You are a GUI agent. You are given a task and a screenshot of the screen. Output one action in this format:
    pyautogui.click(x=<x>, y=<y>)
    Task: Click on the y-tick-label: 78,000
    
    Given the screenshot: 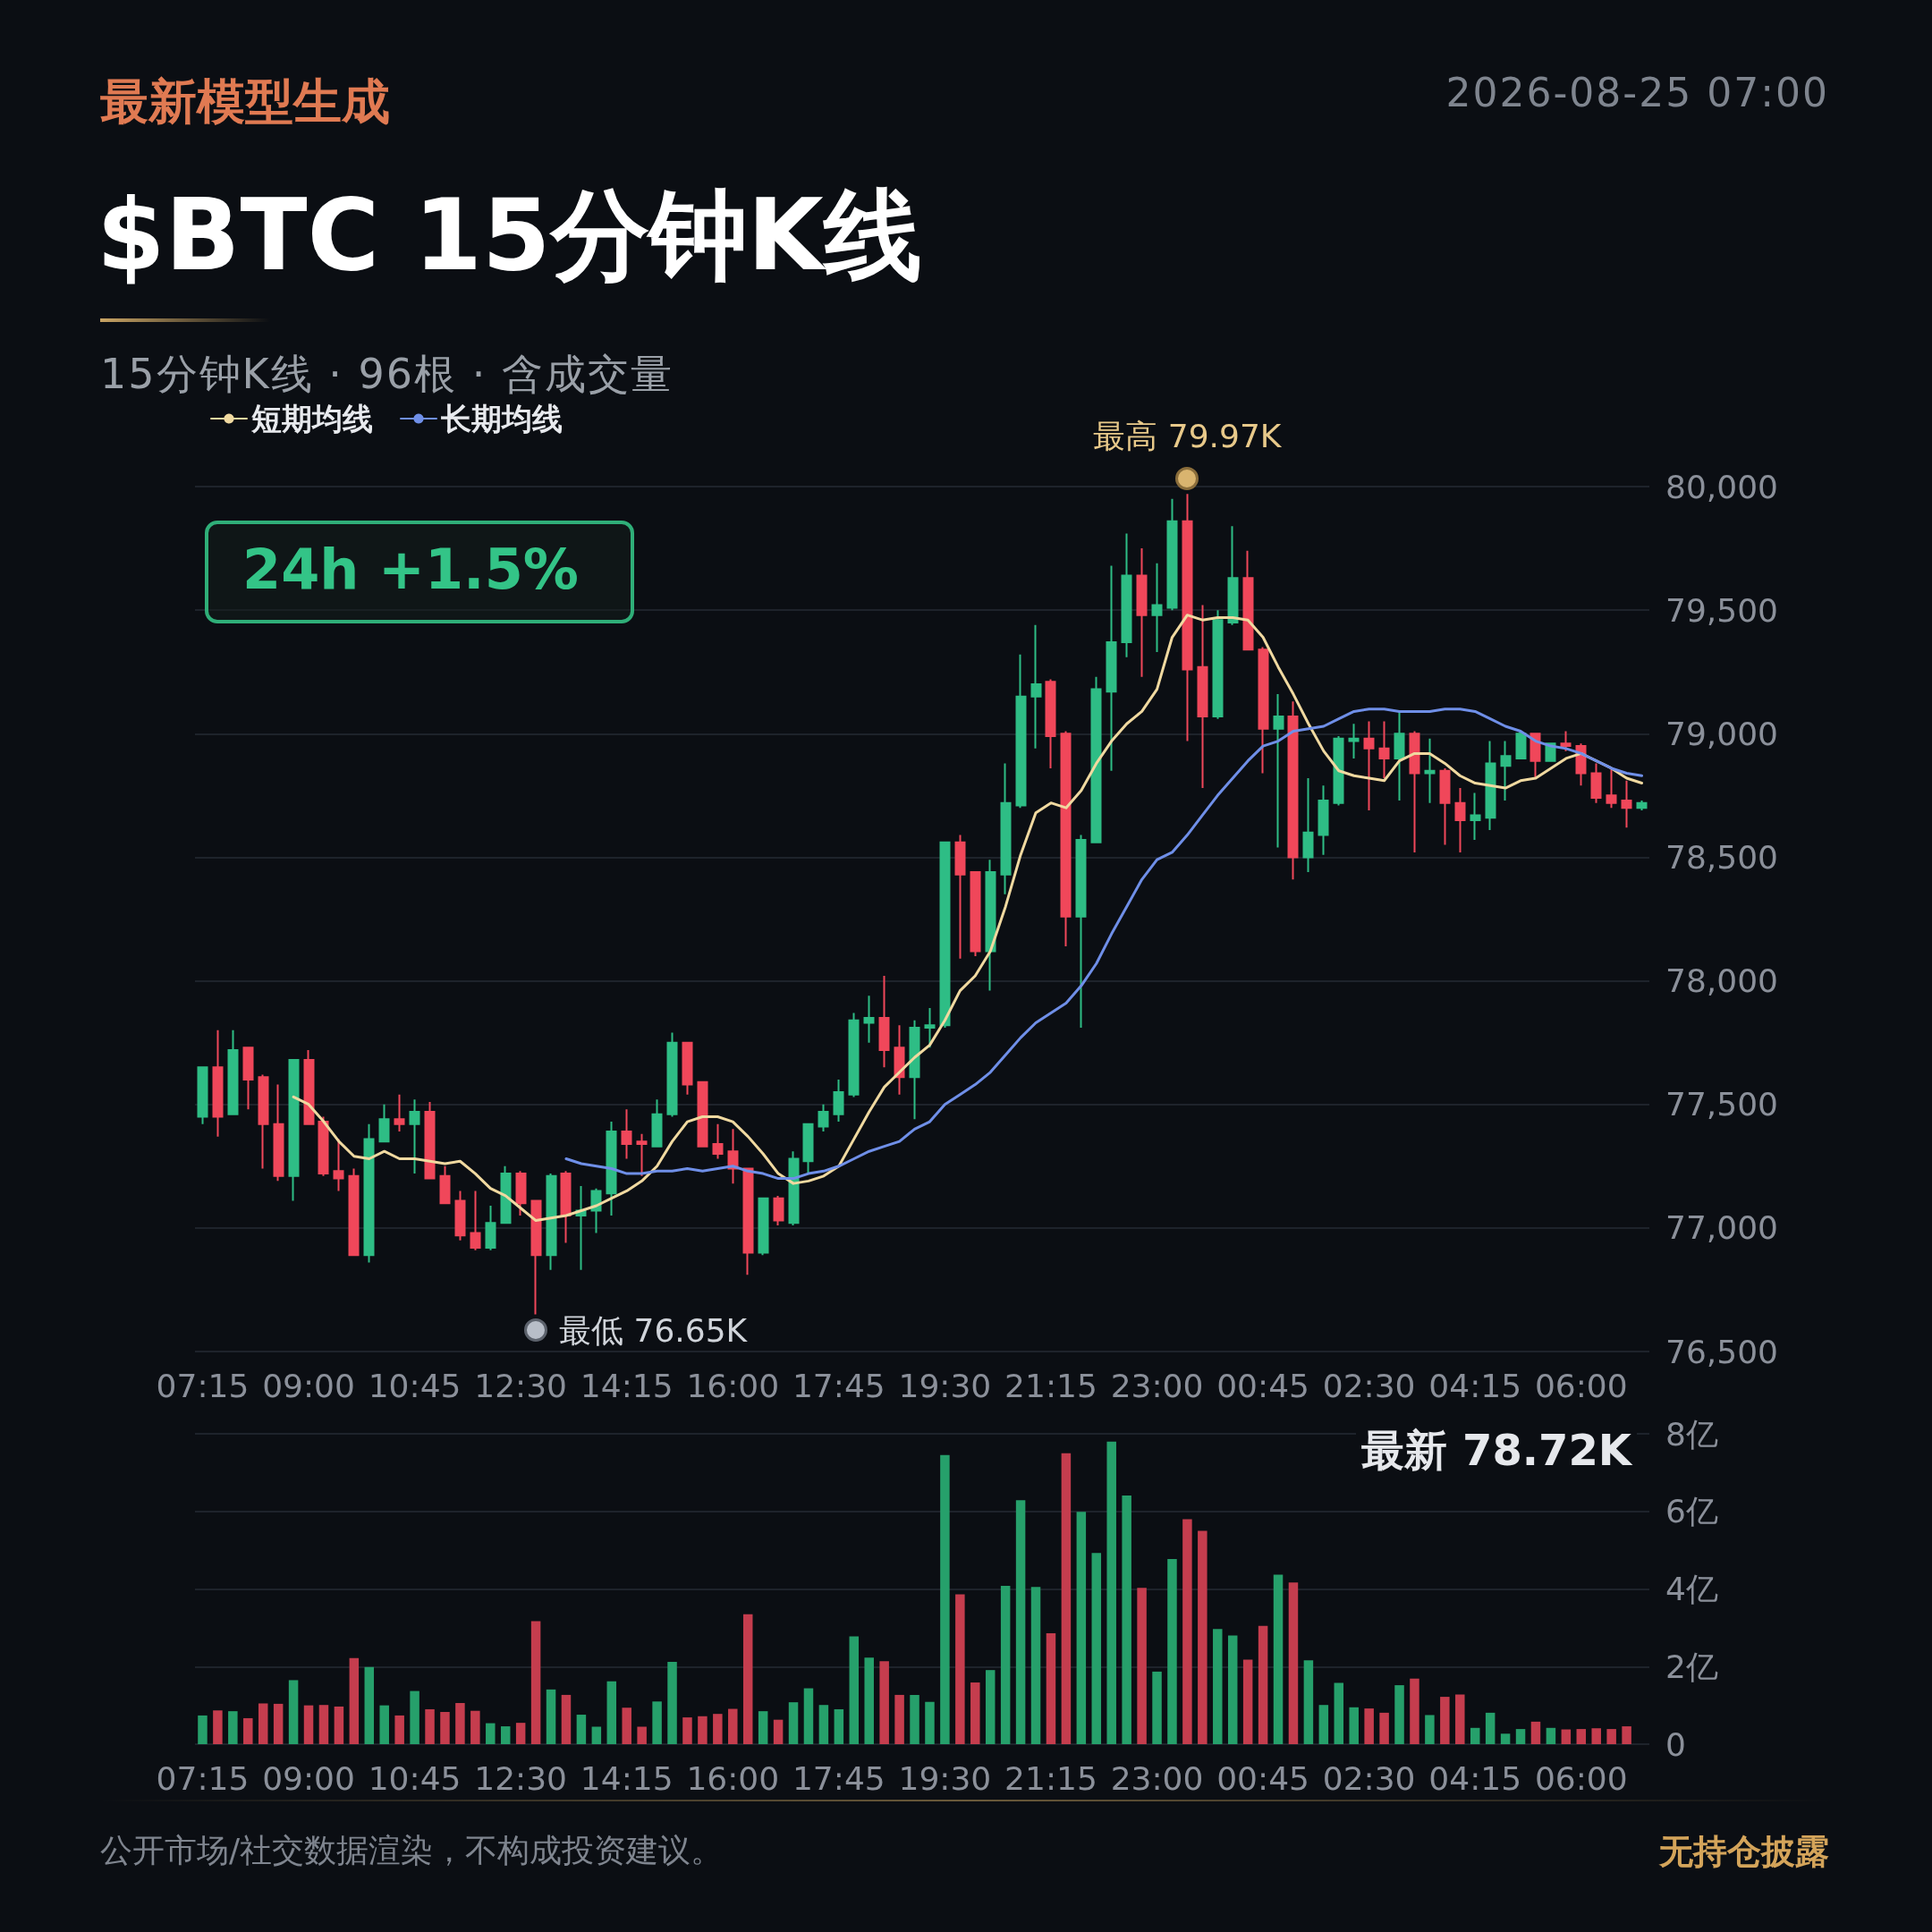 What is the action you would take?
    pyautogui.click(x=1721, y=981)
    